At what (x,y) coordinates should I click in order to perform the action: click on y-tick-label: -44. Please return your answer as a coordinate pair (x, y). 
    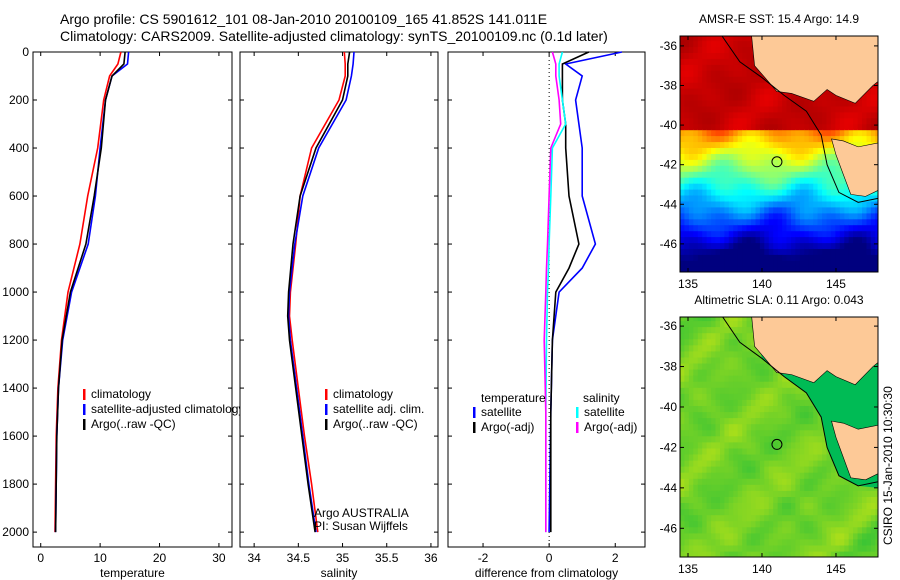
    Looking at the image, I should click on (669, 204).